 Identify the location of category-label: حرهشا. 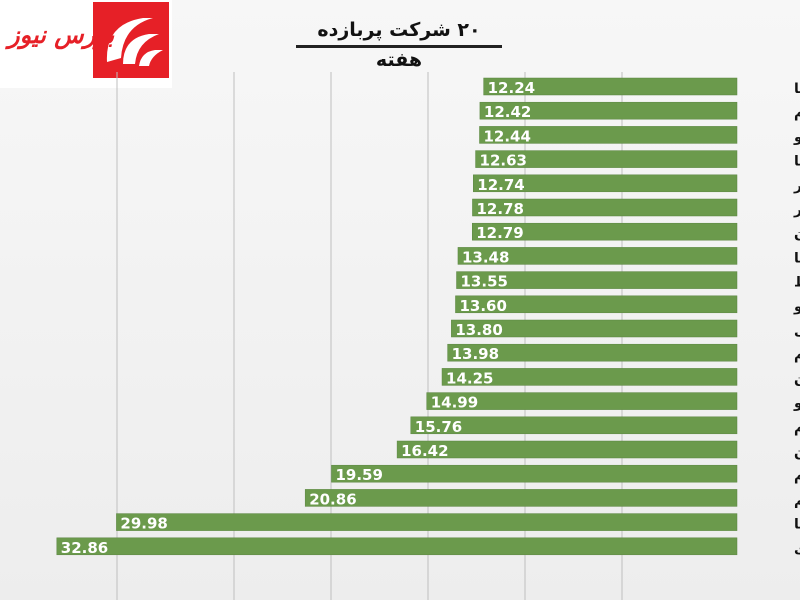
(797, 162).